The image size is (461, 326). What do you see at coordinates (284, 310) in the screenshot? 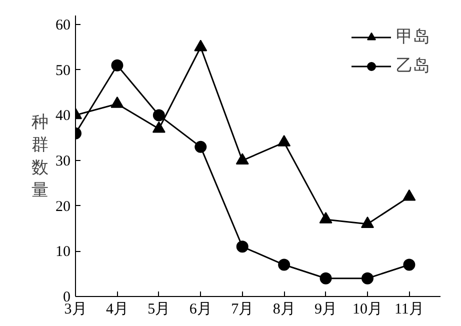
I see `x-tick-label: 8月` at bounding box center [284, 310].